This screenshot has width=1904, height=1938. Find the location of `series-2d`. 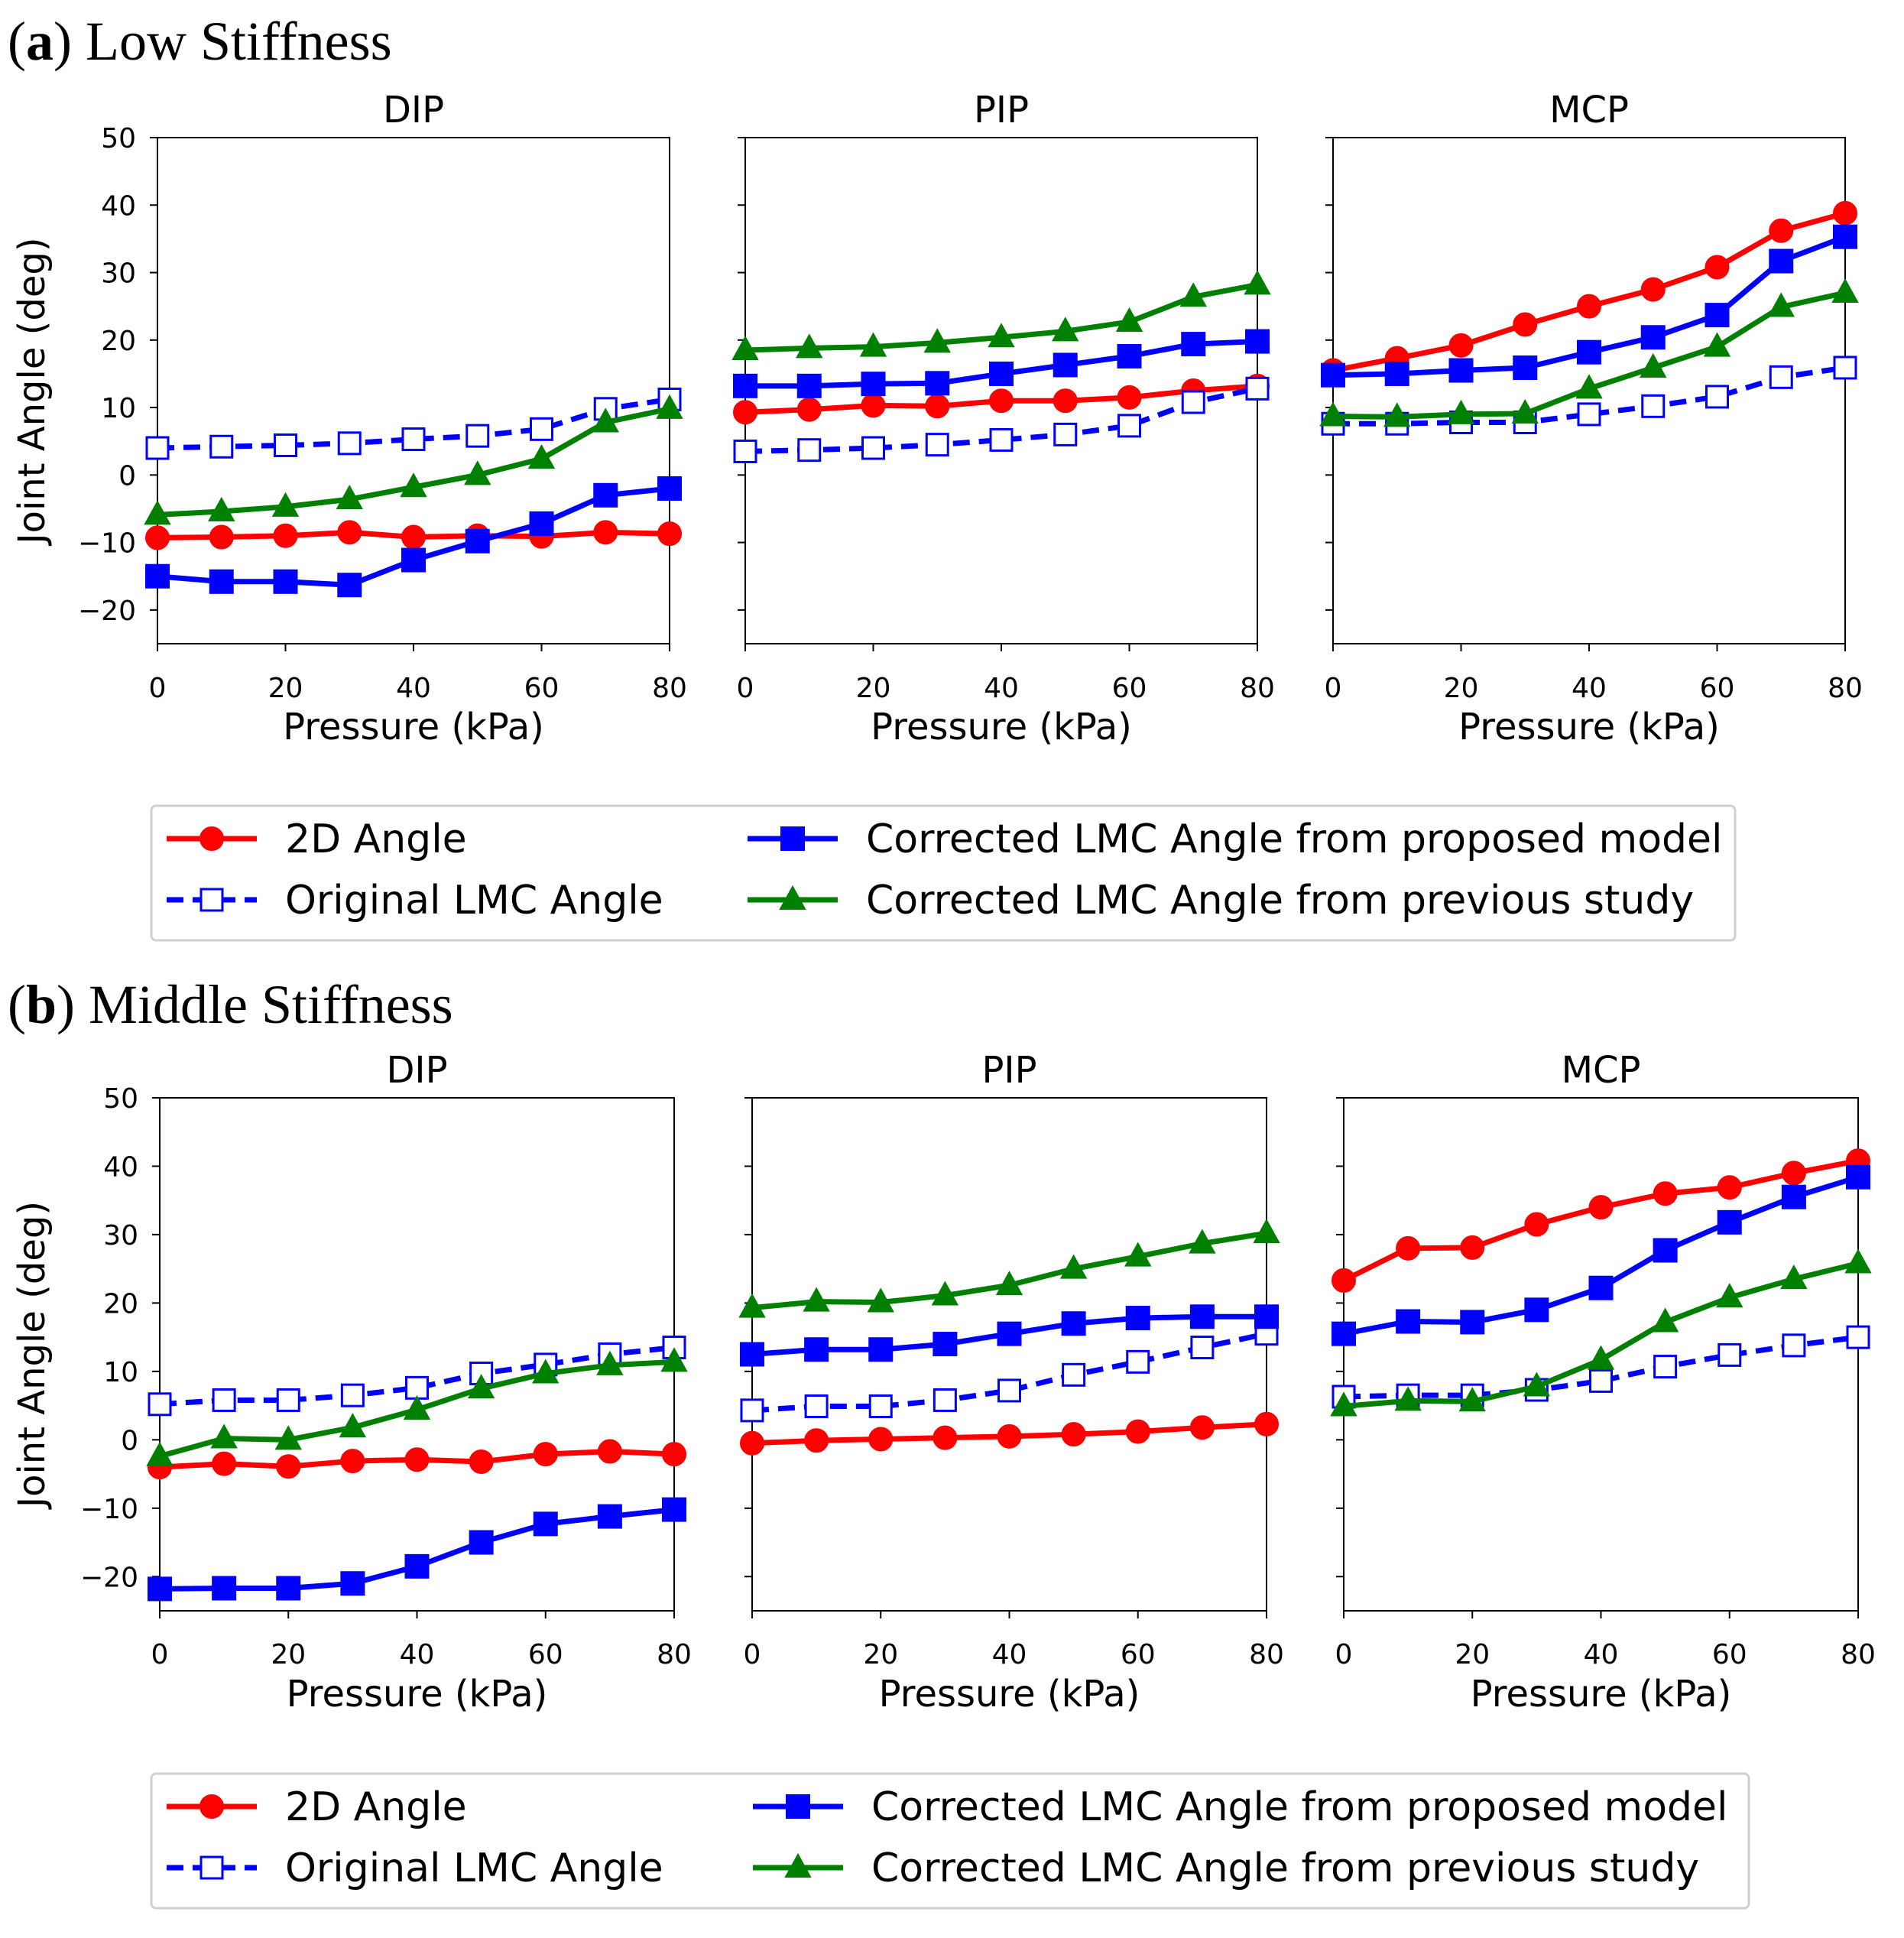

series-2d is located at coordinates (1601, 1220).